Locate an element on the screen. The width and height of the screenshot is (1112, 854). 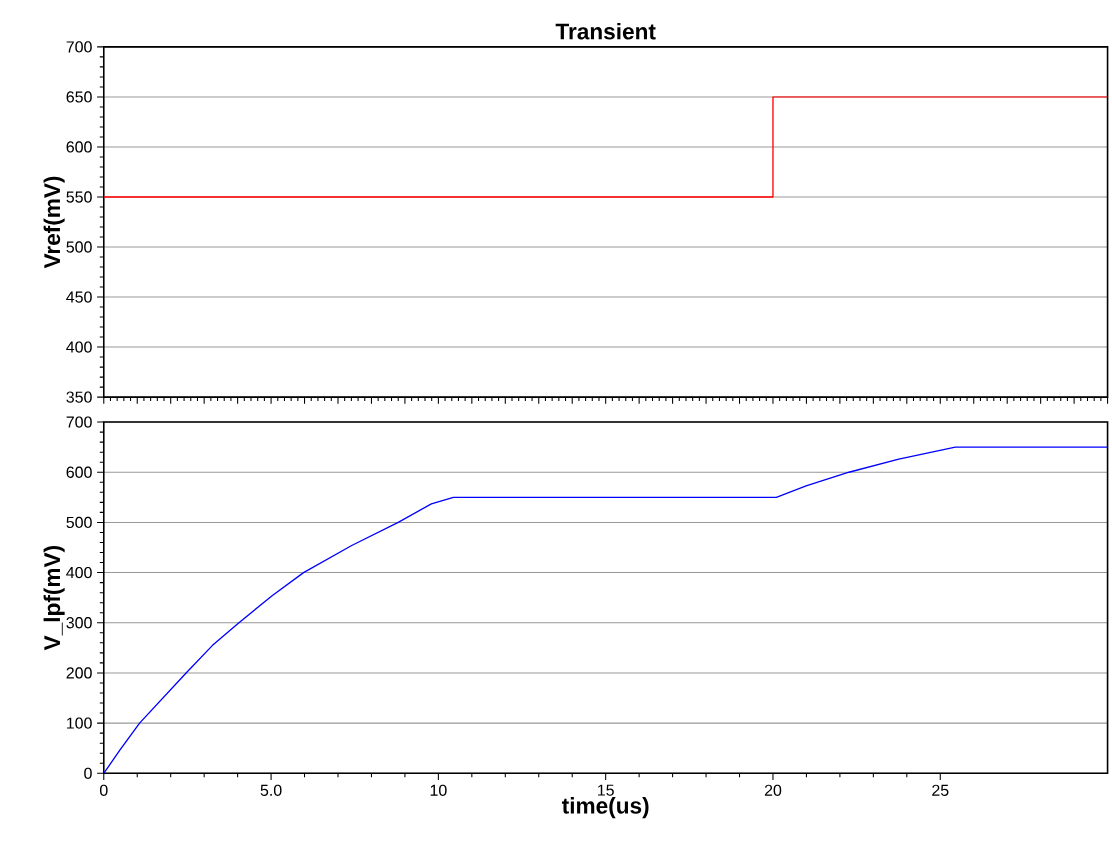
x-tick-label: 0 is located at coordinates (103, 790).